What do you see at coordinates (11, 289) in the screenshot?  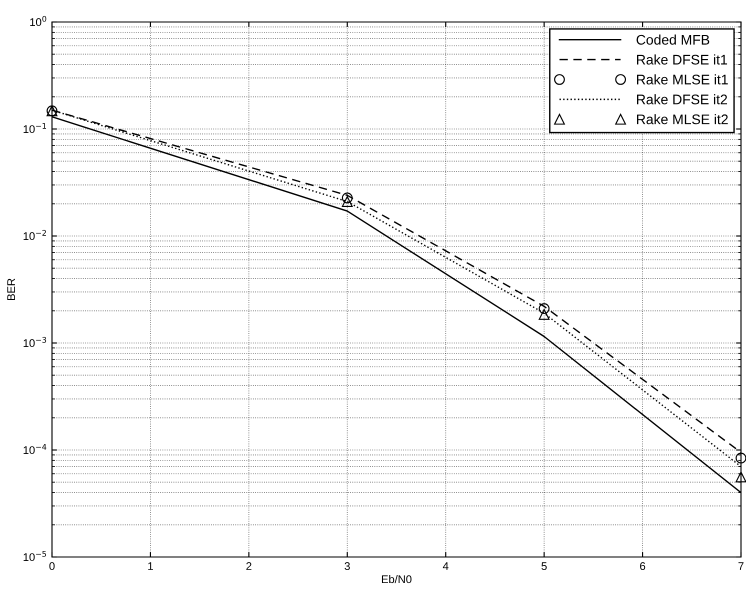 I see `y-axis-title: BER` at bounding box center [11, 289].